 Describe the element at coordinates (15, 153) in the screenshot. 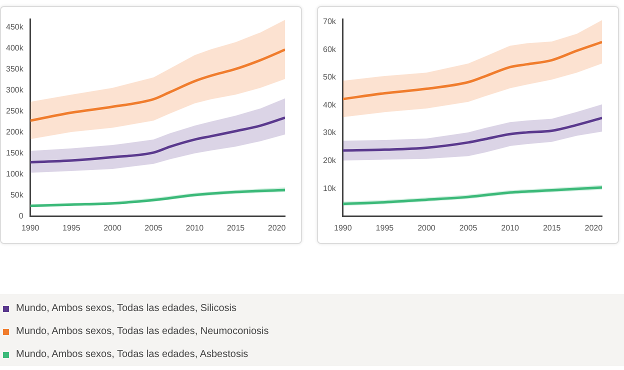

I see `y-tick-label: 150k` at that location.